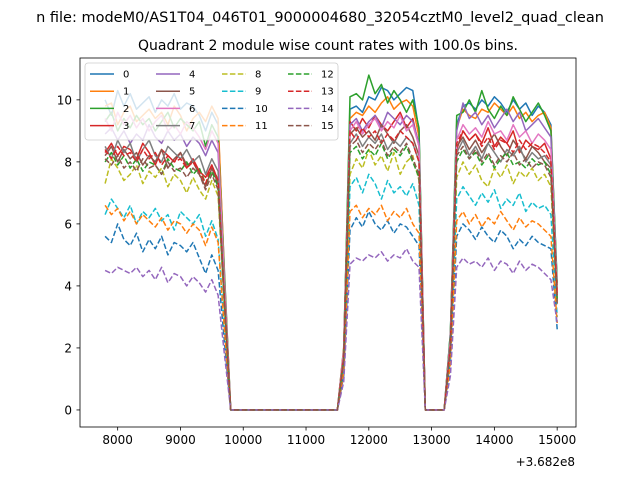  What do you see at coordinates (339, 437) in the screenshot?
I see `x-axis: 8000 9000 10000 11000 12000 13000 14000 15000` at bounding box center [339, 437].